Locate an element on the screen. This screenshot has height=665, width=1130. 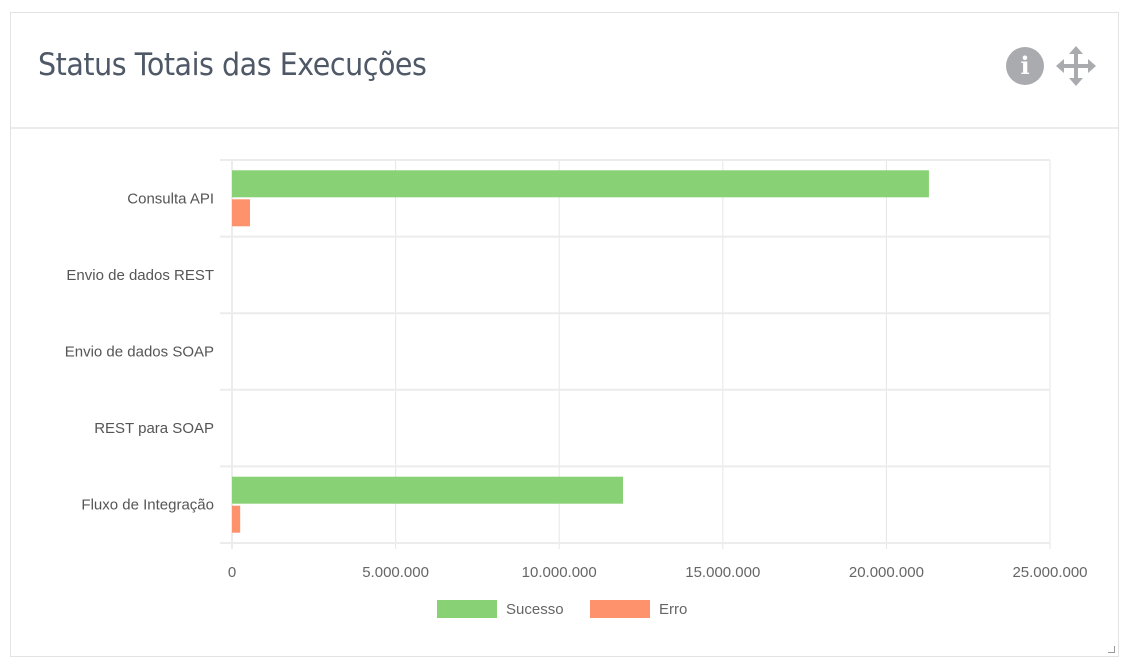
legend-swatch-erro is located at coordinates (620, 609).